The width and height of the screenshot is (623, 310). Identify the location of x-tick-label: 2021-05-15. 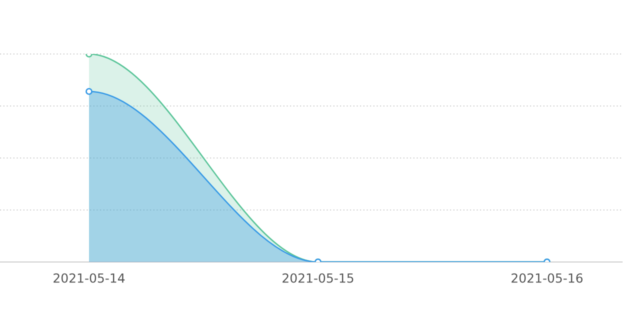
(318, 278).